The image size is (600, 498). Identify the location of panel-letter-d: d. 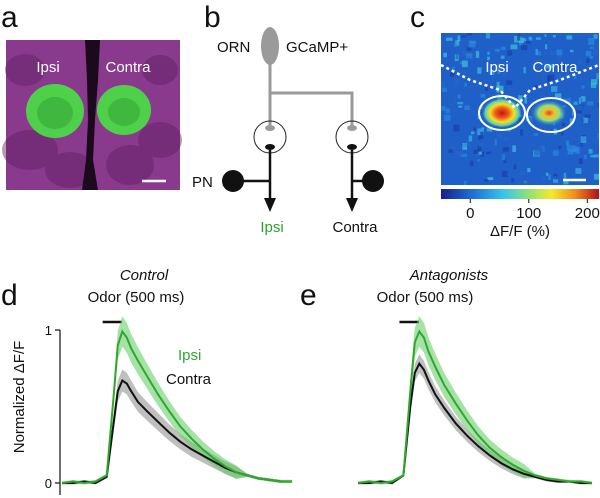
(9, 295).